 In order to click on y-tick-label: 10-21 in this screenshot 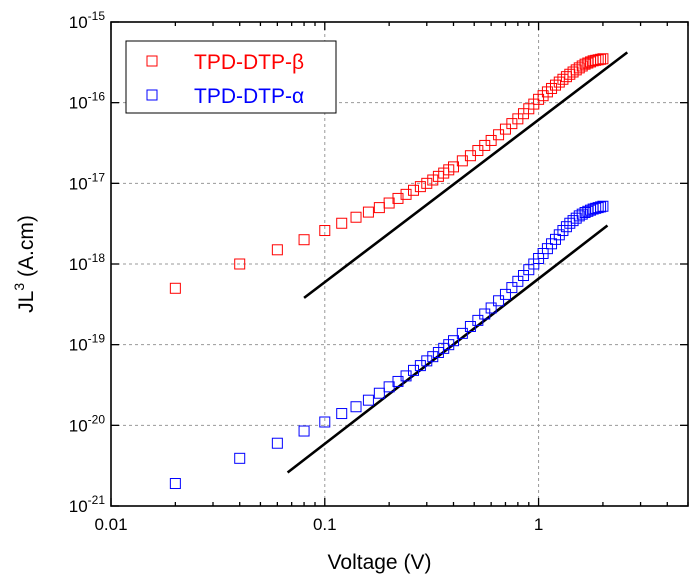, I will do `click(87, 504)`.